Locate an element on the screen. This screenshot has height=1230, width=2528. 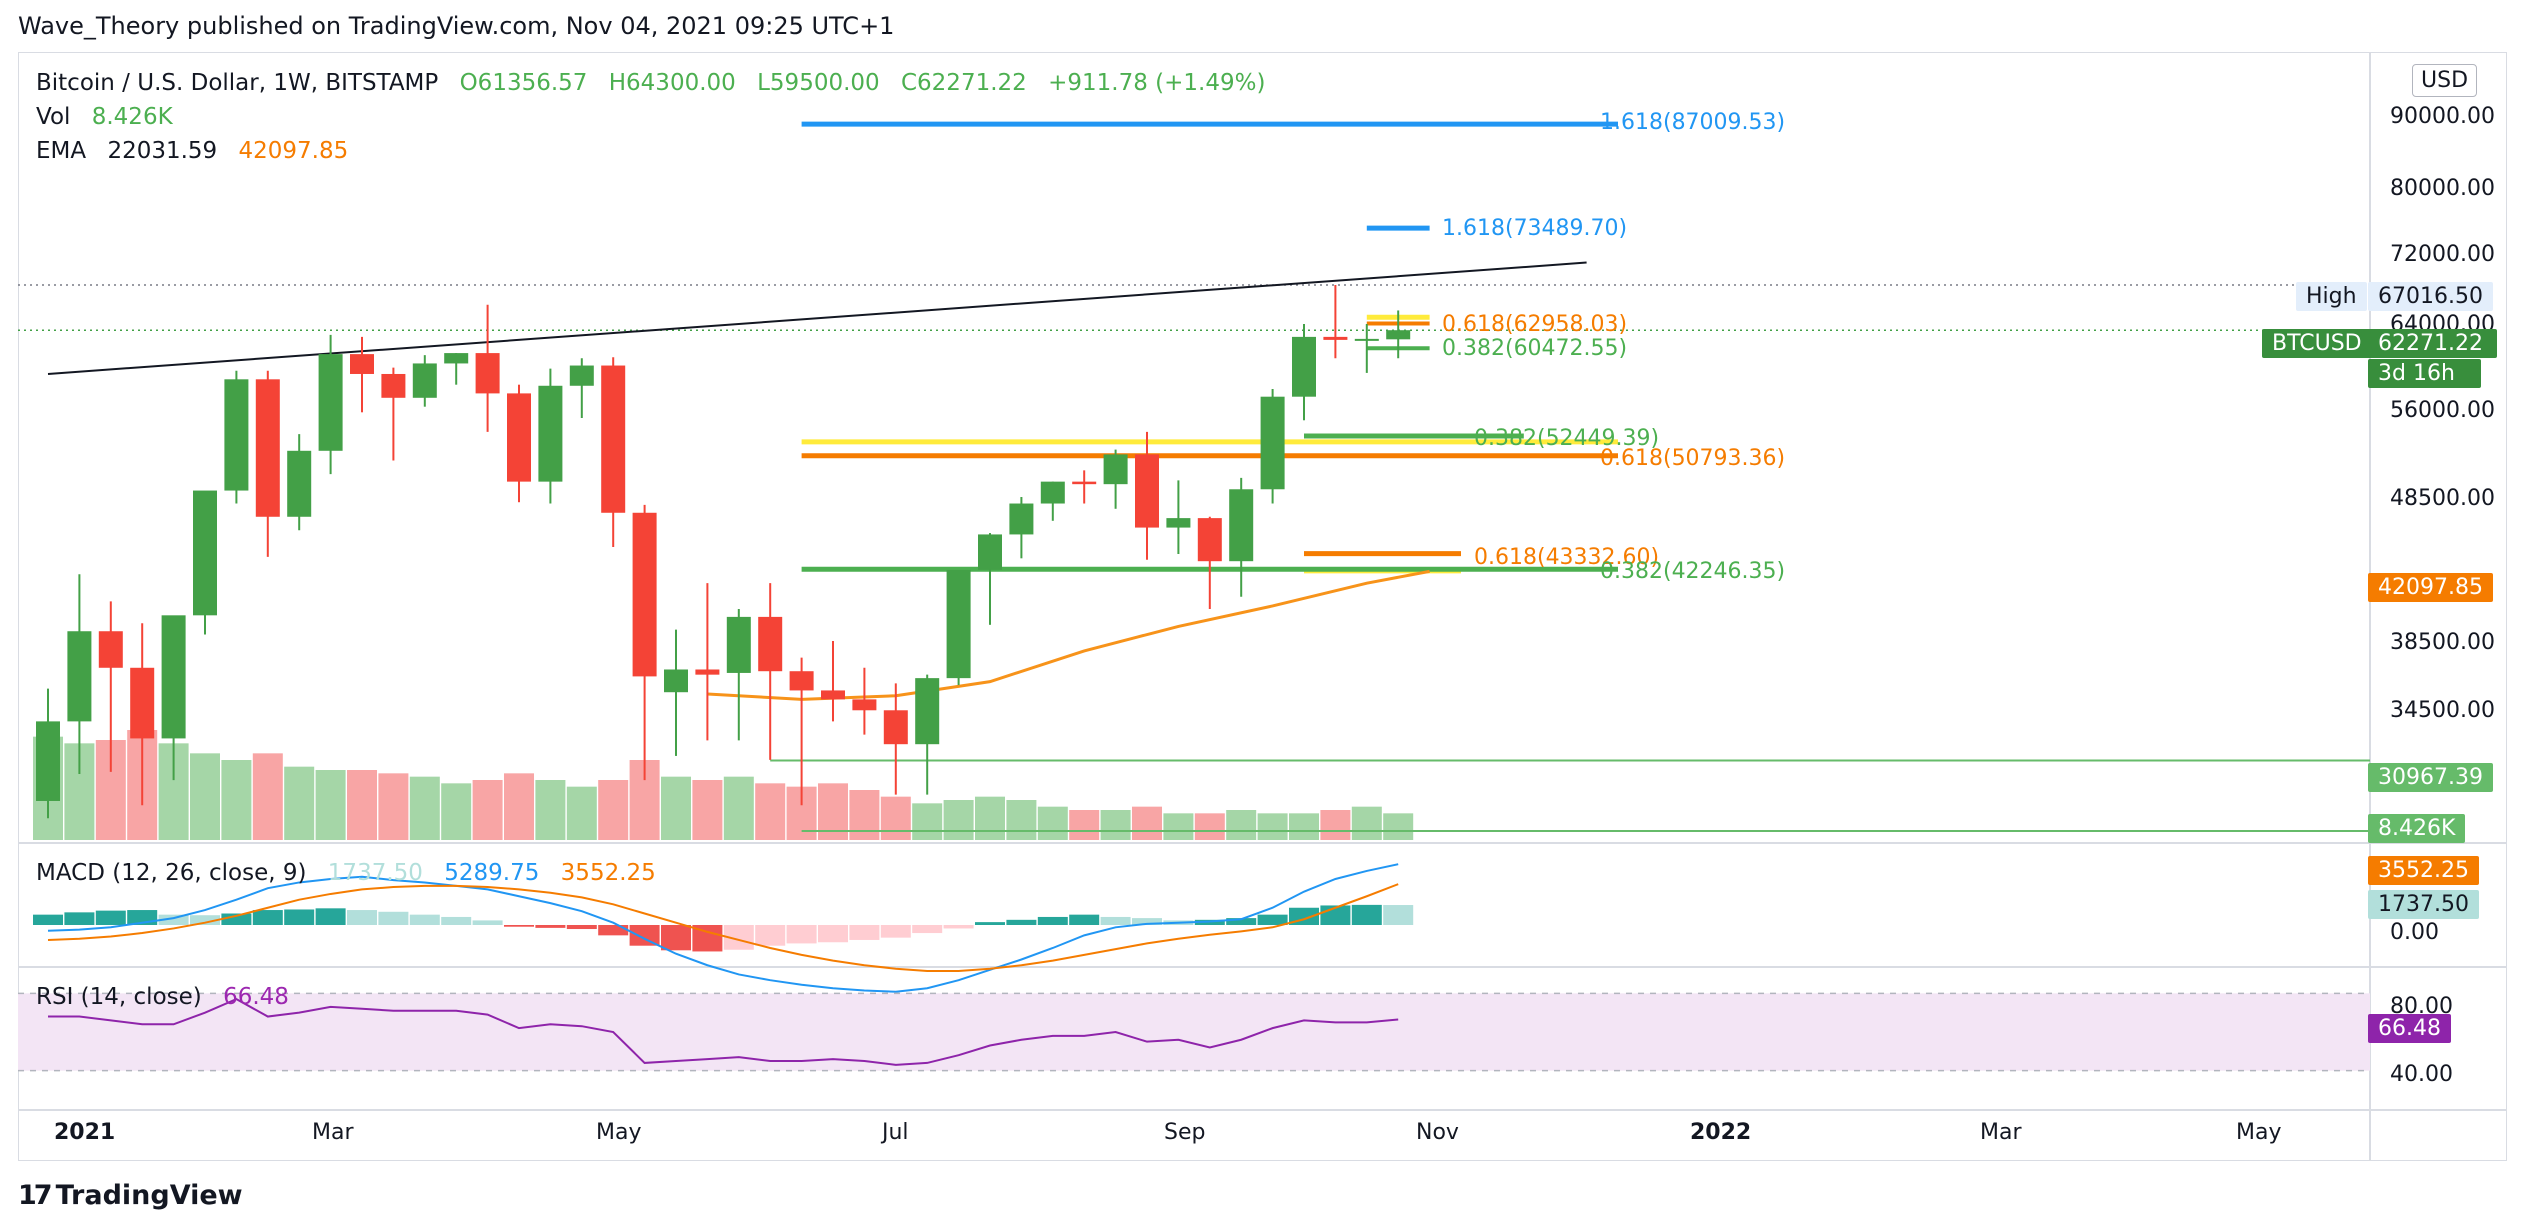
legend-vol: Vol 8.426K is located at coordinates (111, 117).